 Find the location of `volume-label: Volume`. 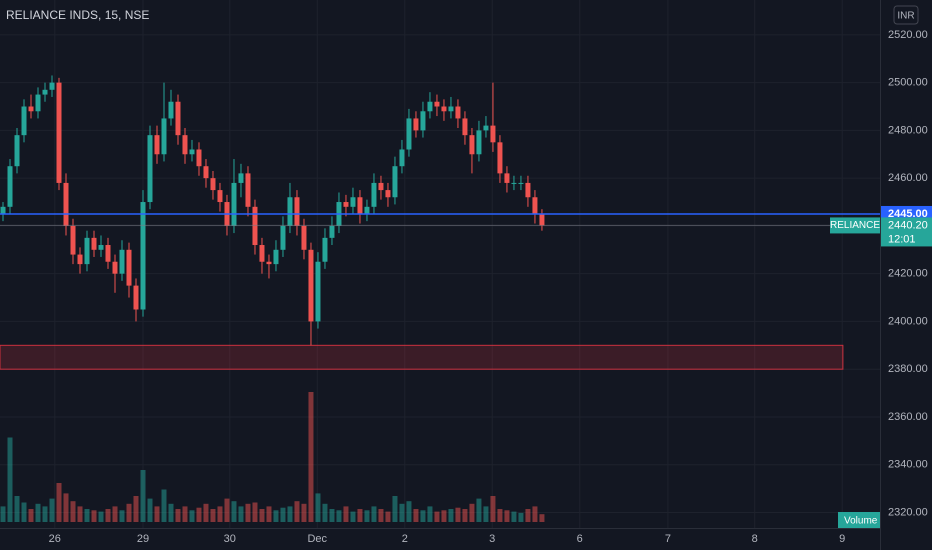

volume-label: Volume is located at coordinates (861, 521).